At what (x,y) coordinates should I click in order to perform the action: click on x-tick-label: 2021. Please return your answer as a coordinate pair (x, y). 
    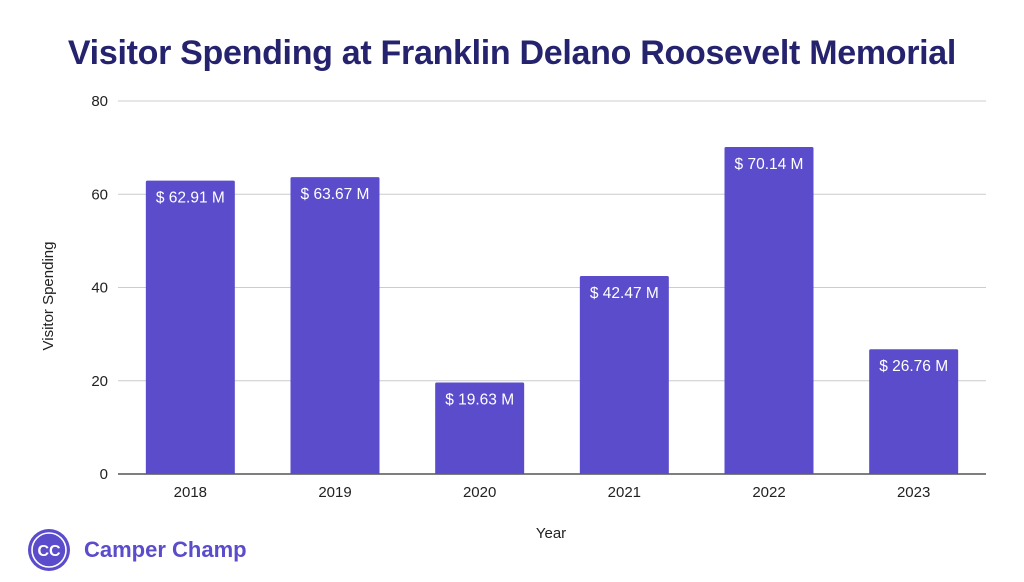
    Looking at the image, I should click on (624, 492).